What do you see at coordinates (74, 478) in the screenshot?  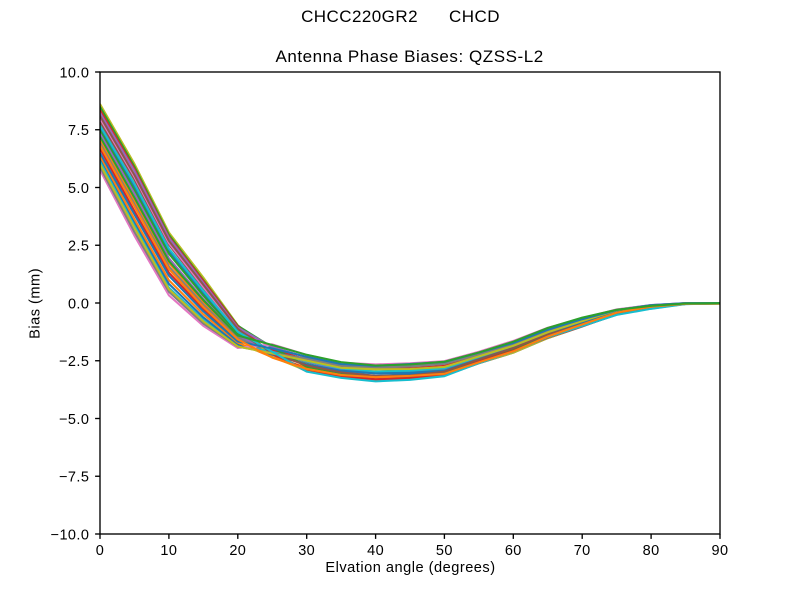 I see `svg-text: −7.5` at bounding box center [74, 478].